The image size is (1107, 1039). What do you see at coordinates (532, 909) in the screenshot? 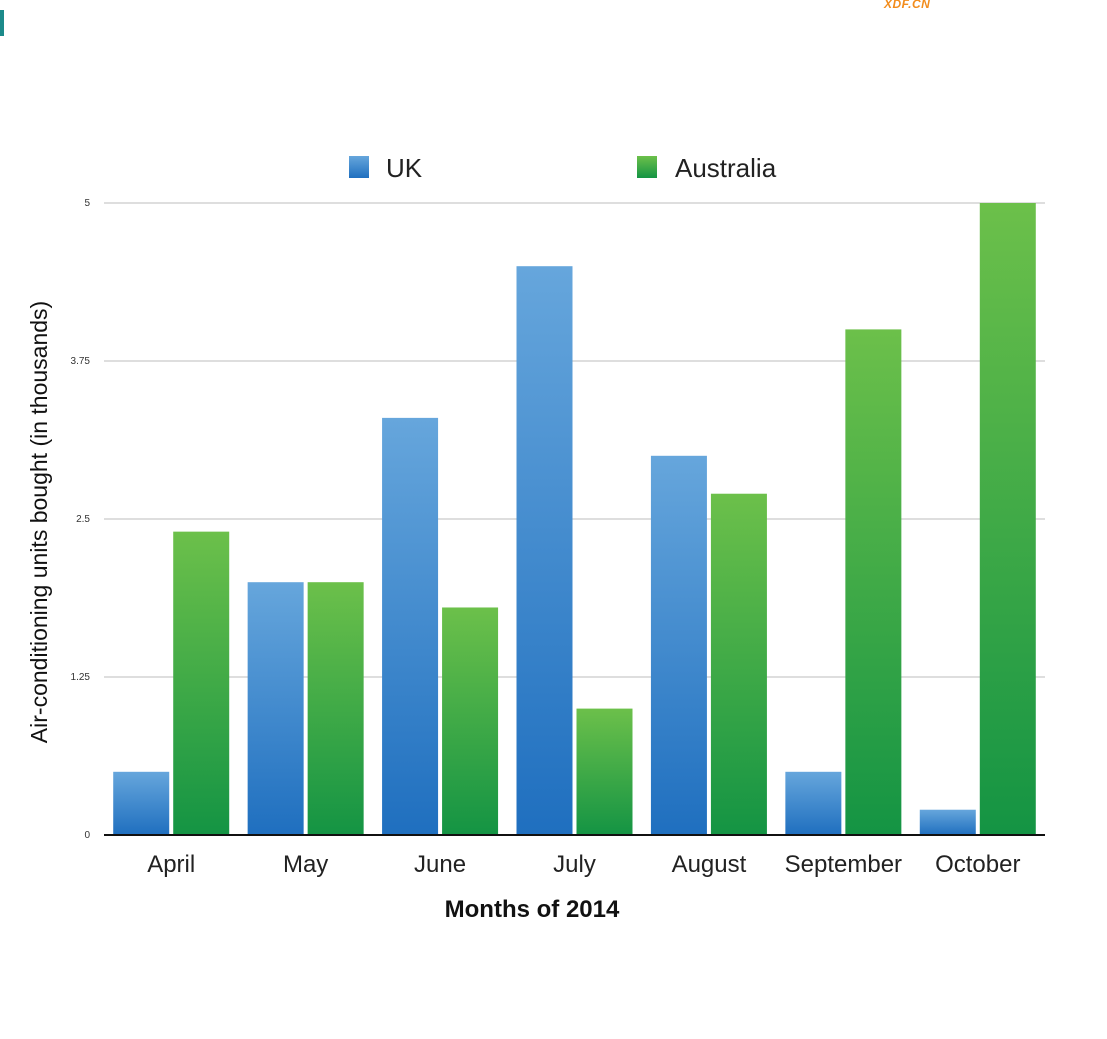
I see `x-axis-title: Months of 2014` at bounding box center [532, 909].